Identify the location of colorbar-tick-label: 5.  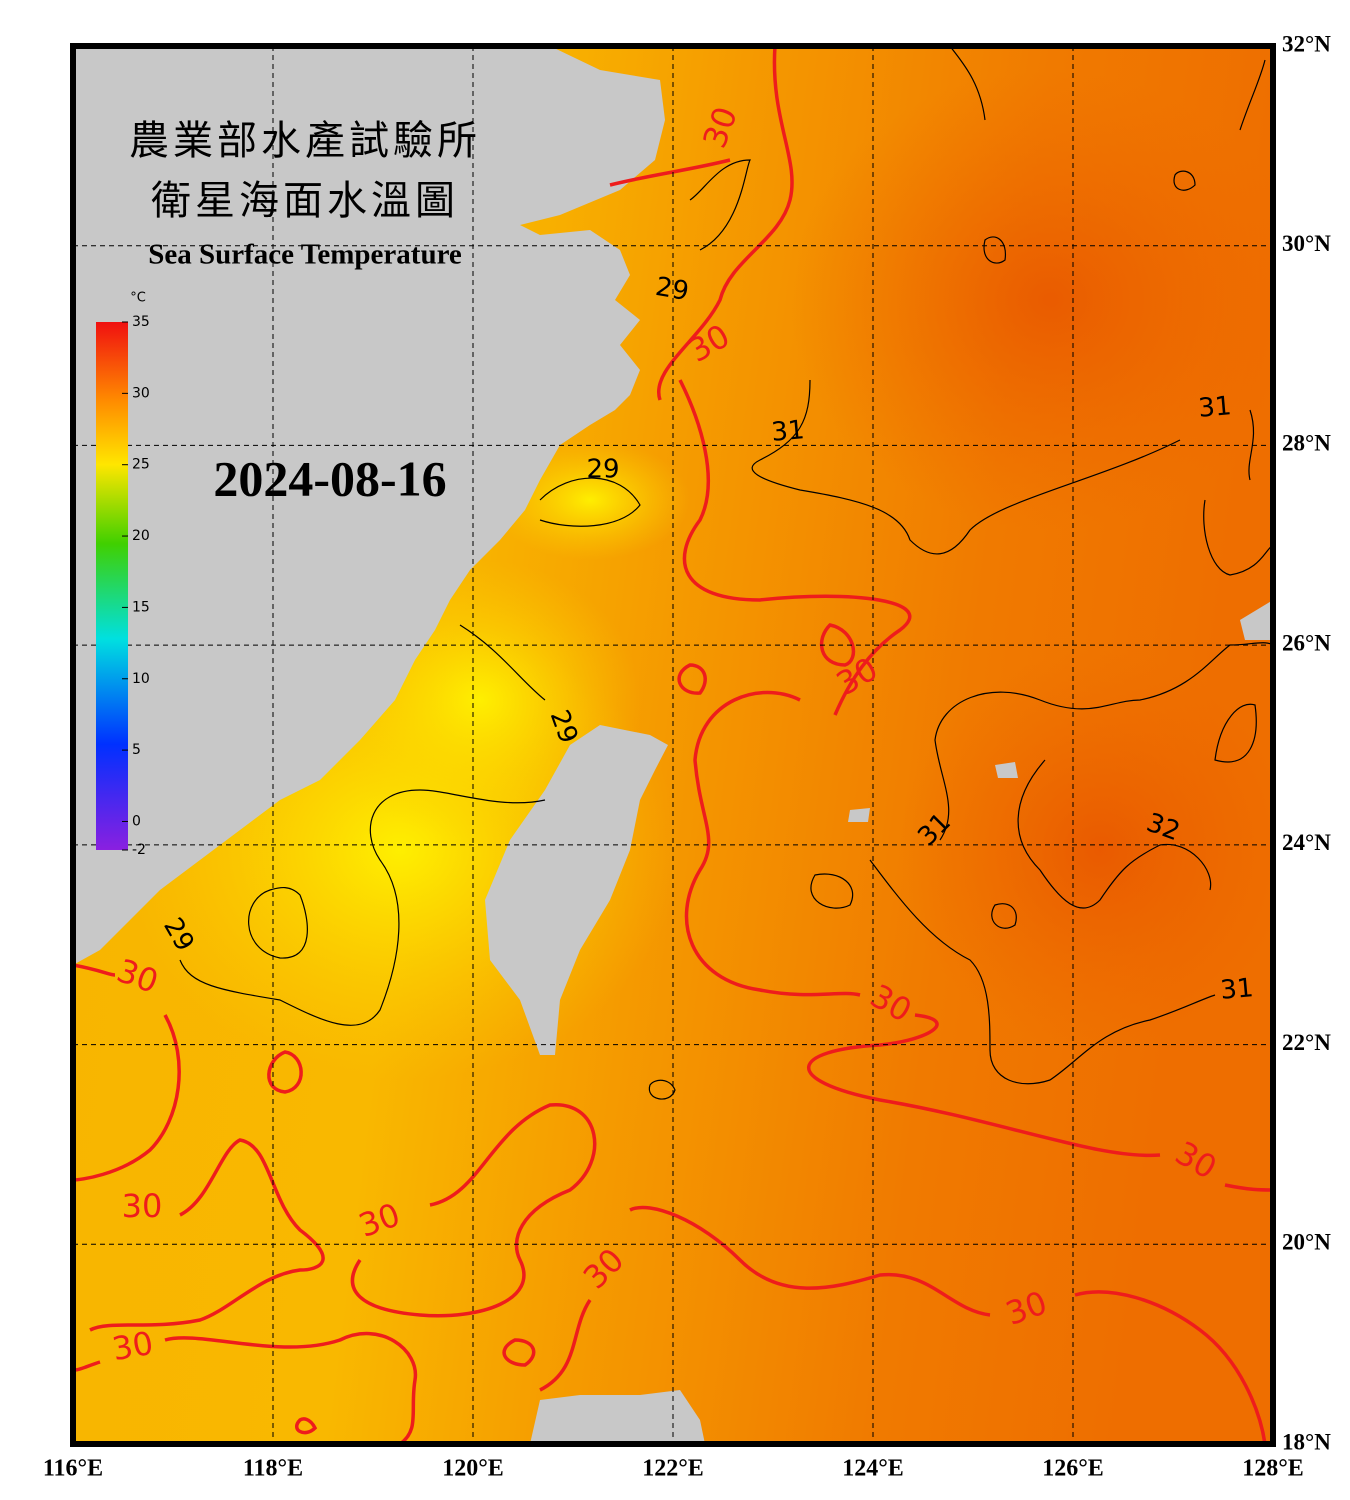
(136, 750).